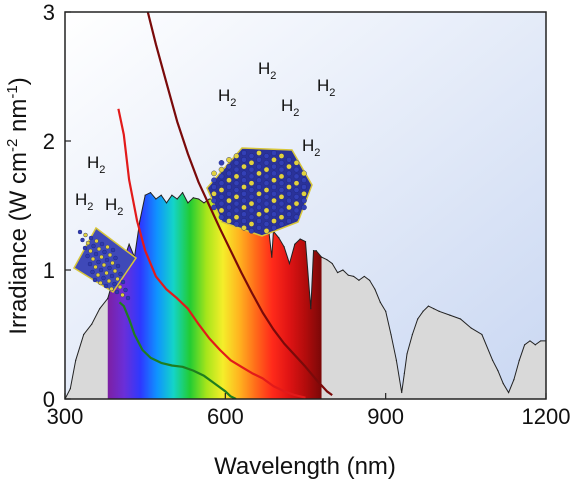 The height and width of the screenshot is (483, 576). Describe the element at coordinates (49, 12) in the screenshot. I see `y-tick-label: 3` at that location.